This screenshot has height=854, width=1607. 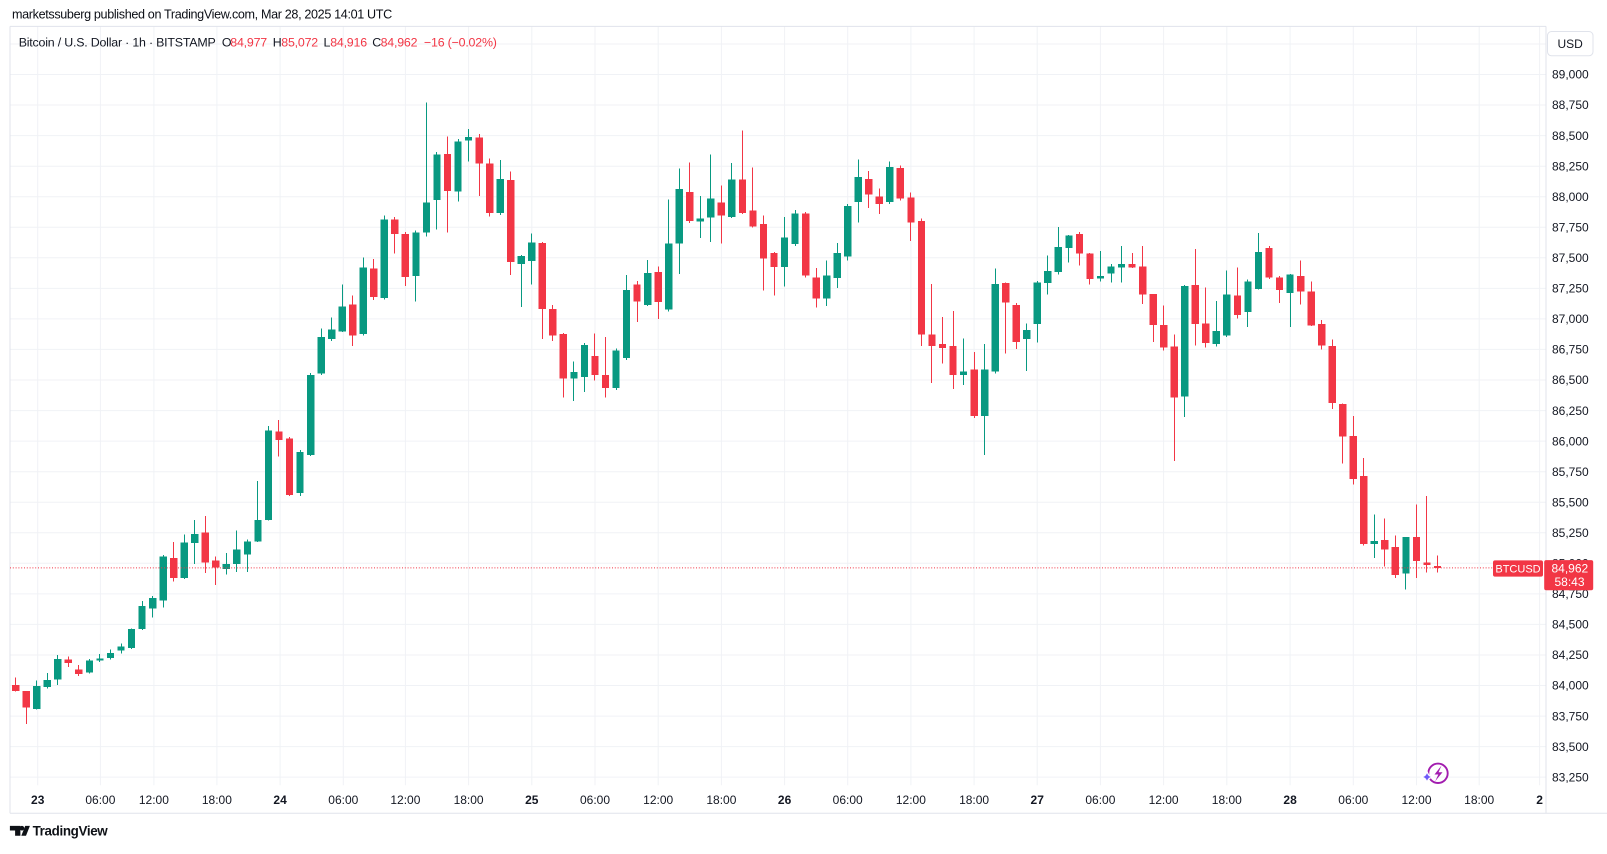 I want to click on svg-text: 86,750, so click(x=1570, y=350).